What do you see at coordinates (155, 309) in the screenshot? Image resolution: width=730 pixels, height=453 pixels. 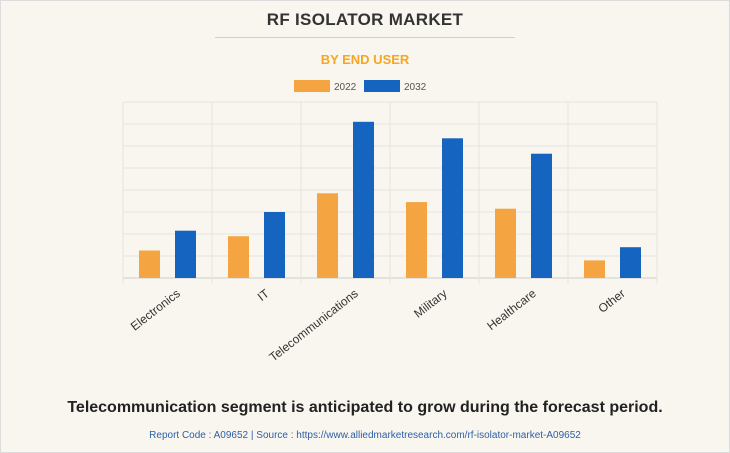 I see `x-tick-label: Electronics` at bounding box center [155, 309].